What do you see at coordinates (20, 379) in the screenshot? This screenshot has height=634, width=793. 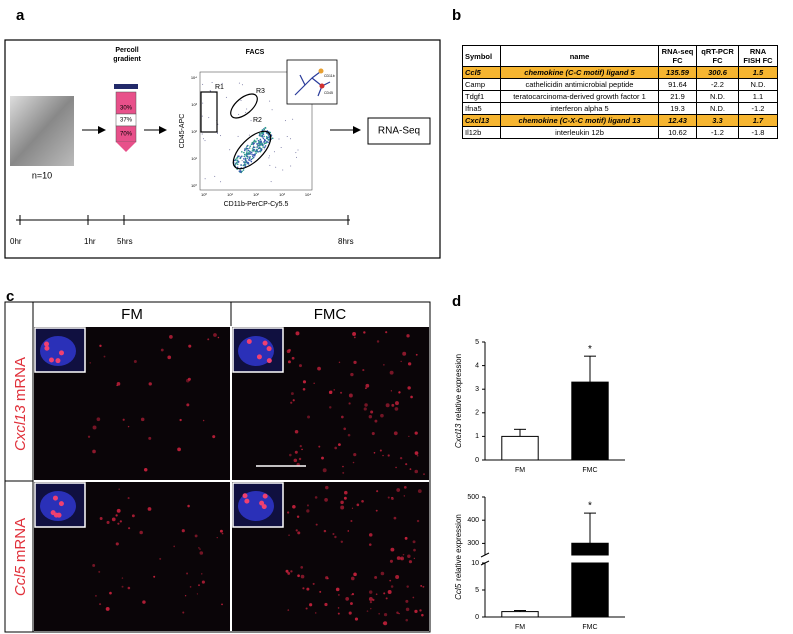 I see `row-suffix: mRNA` at bounding box center [20, 379].